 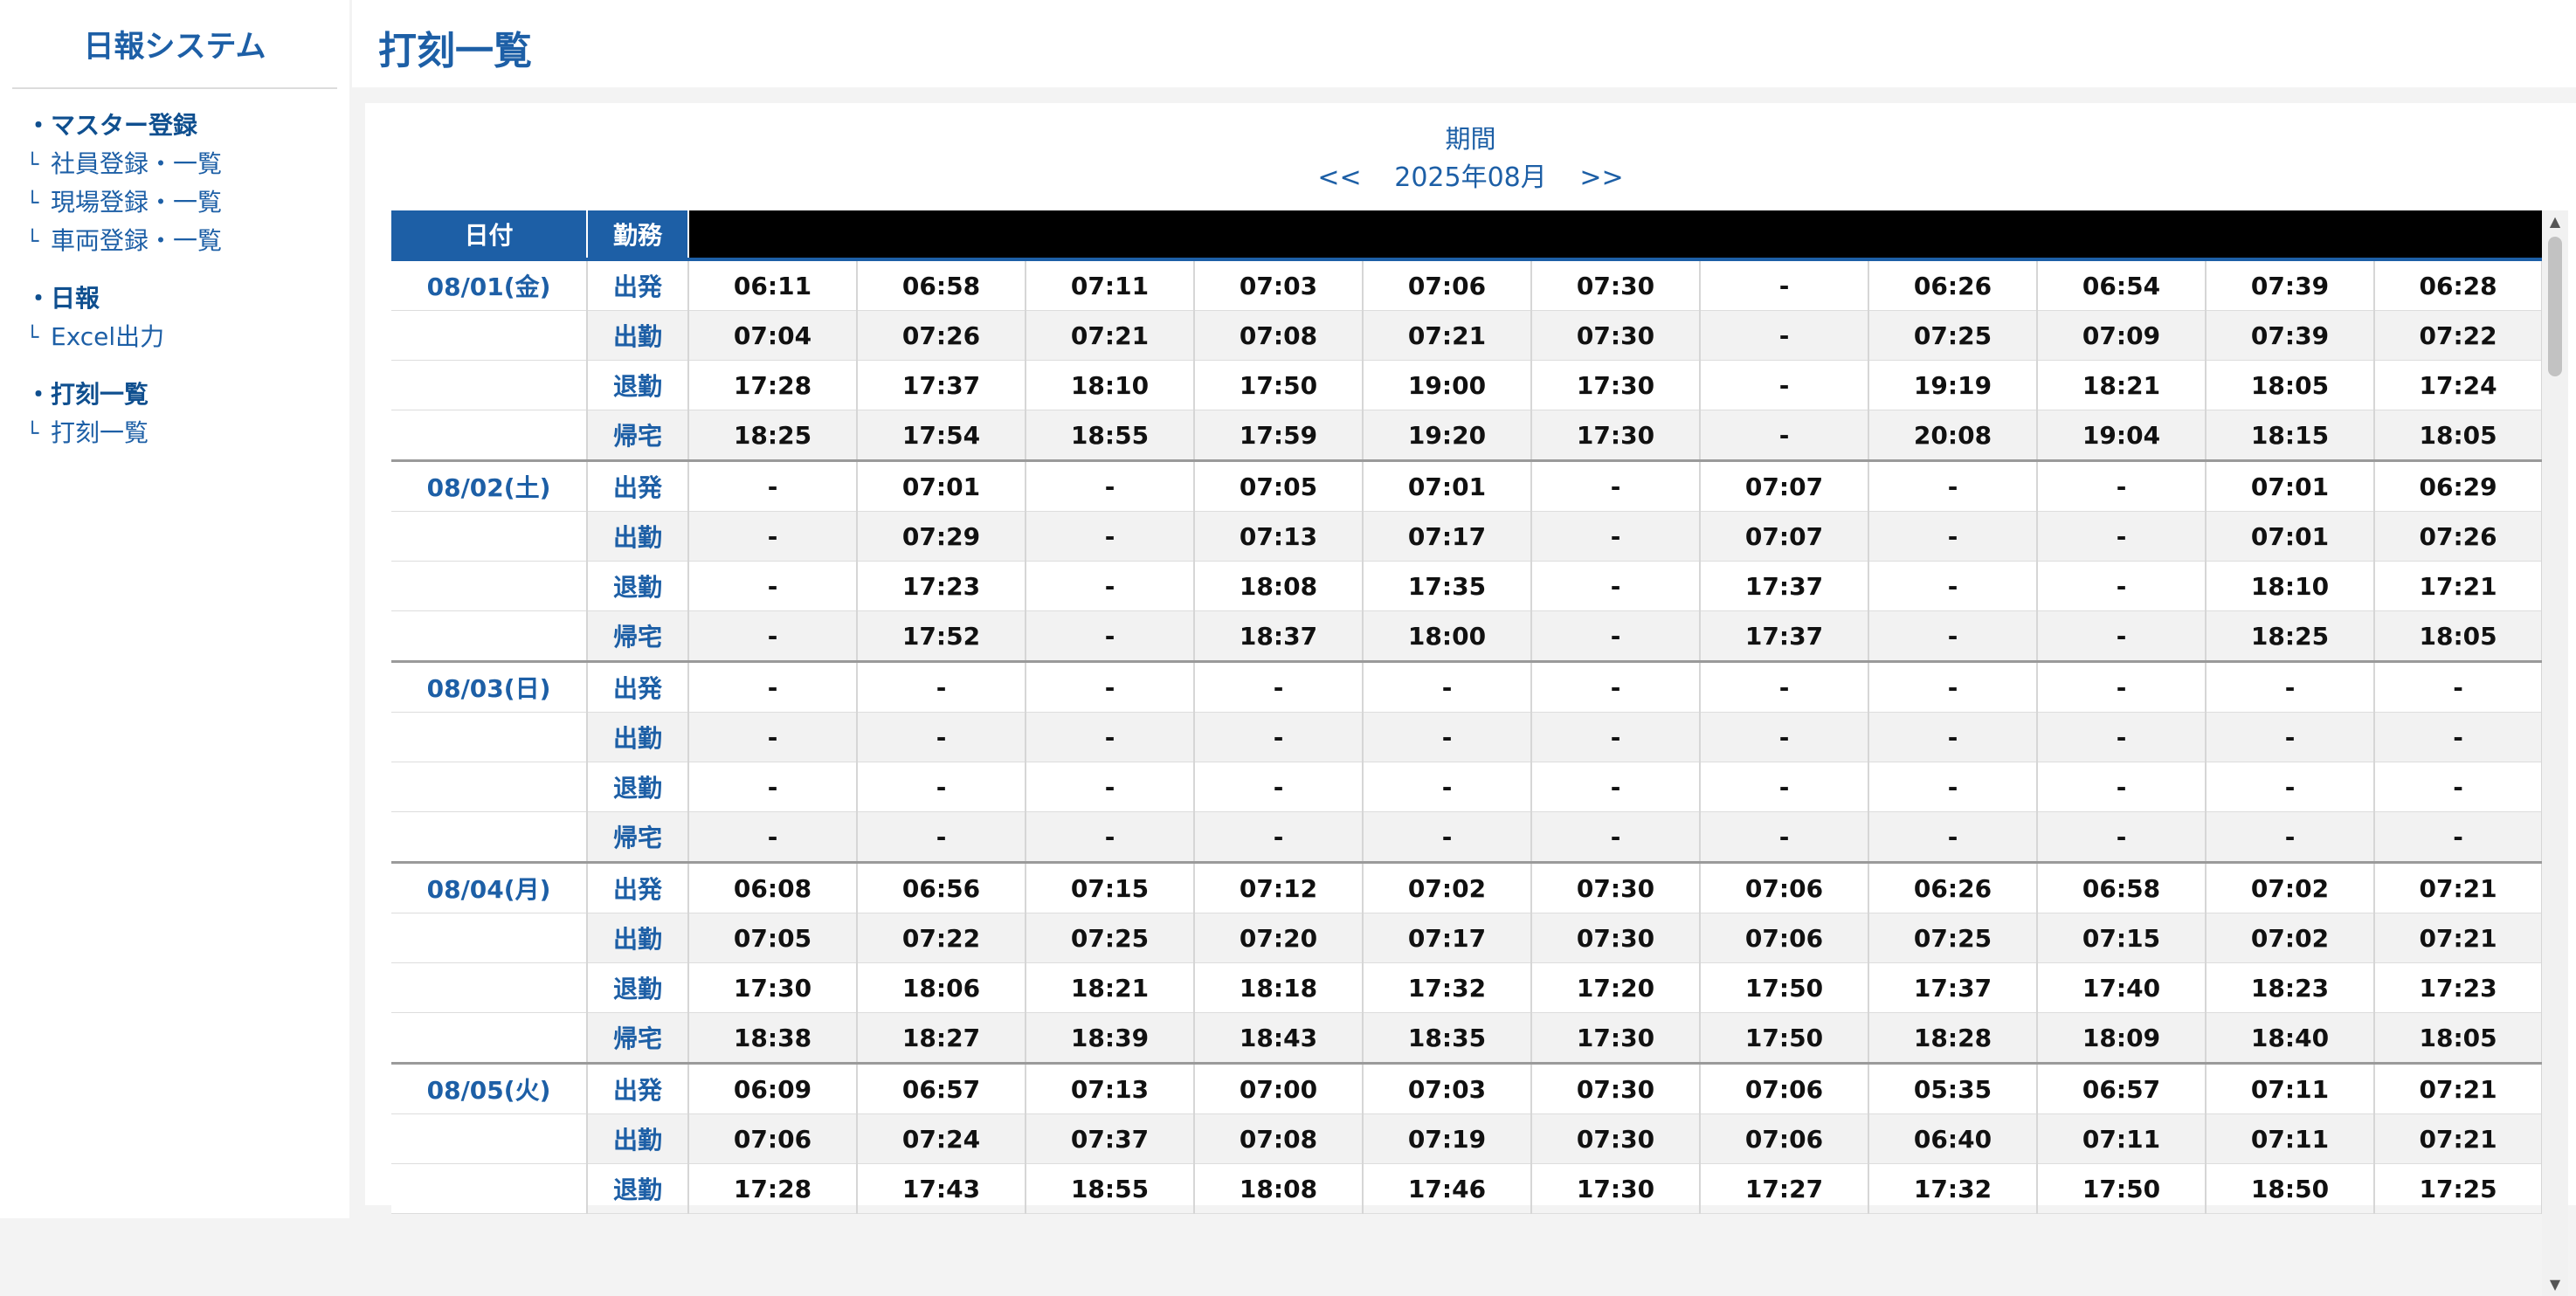 I want to click on nav-section-heading: ・打刻一覧, so click(x=87, y=394).